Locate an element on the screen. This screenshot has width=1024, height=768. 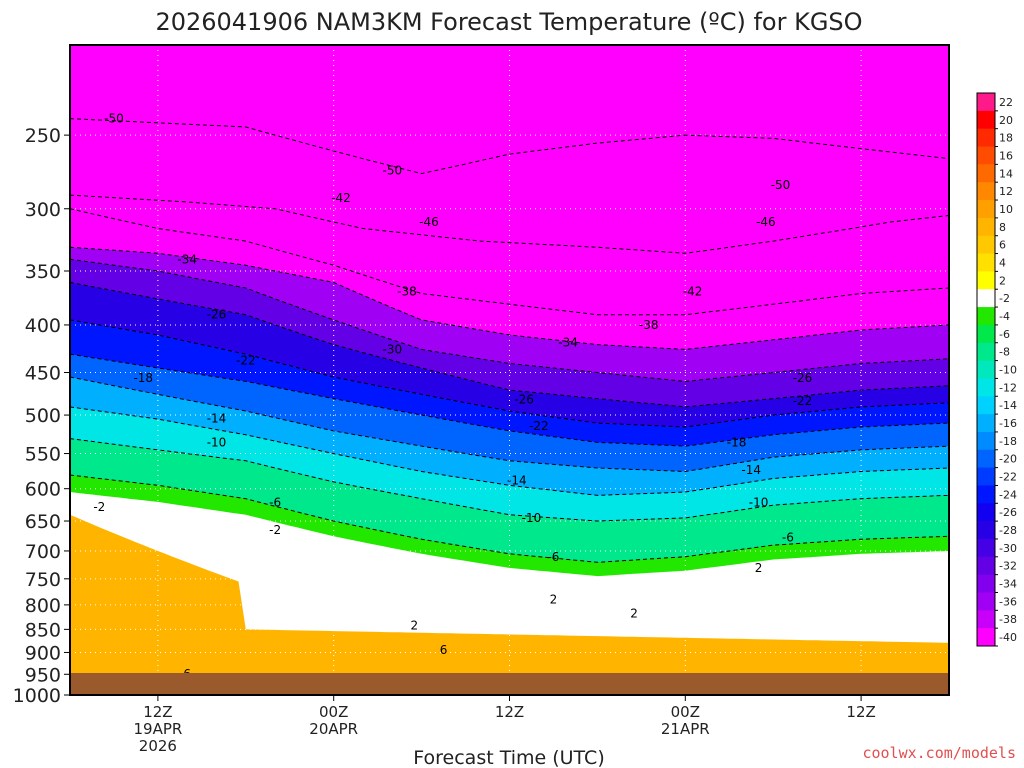
y-tick-label: 750 is located at coordinates (43, 580).